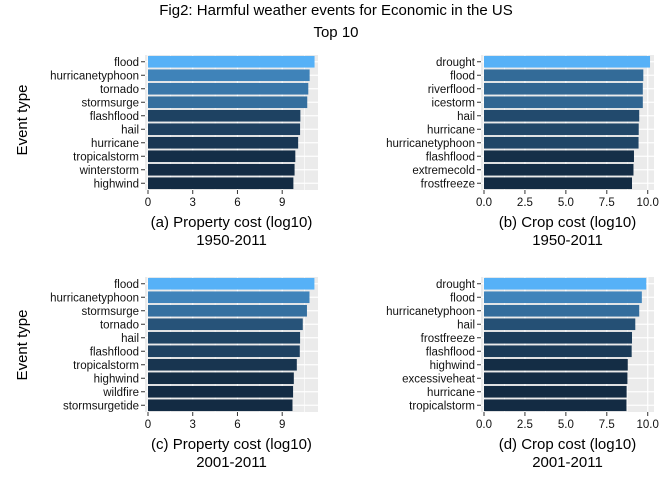 The image size is (672, 480). What do you see at coordinates (439, 379) in the screenshot?
I see `y-tick-label: excessiveheat` at bounding box center [439, 379].